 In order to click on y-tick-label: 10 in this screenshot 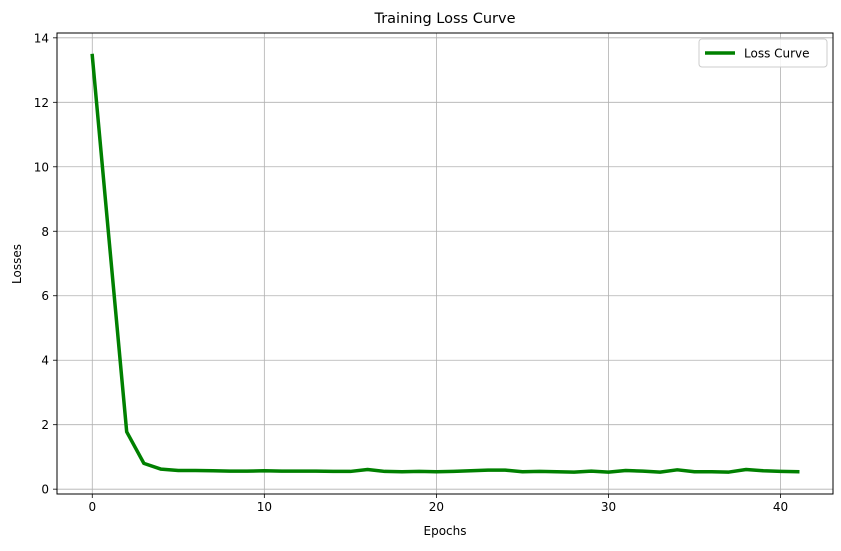, I will do `click(41, 167)`.